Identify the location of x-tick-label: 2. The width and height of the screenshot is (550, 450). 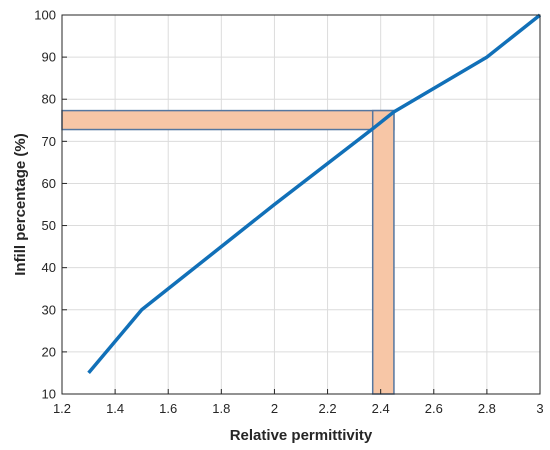
(274, 408).